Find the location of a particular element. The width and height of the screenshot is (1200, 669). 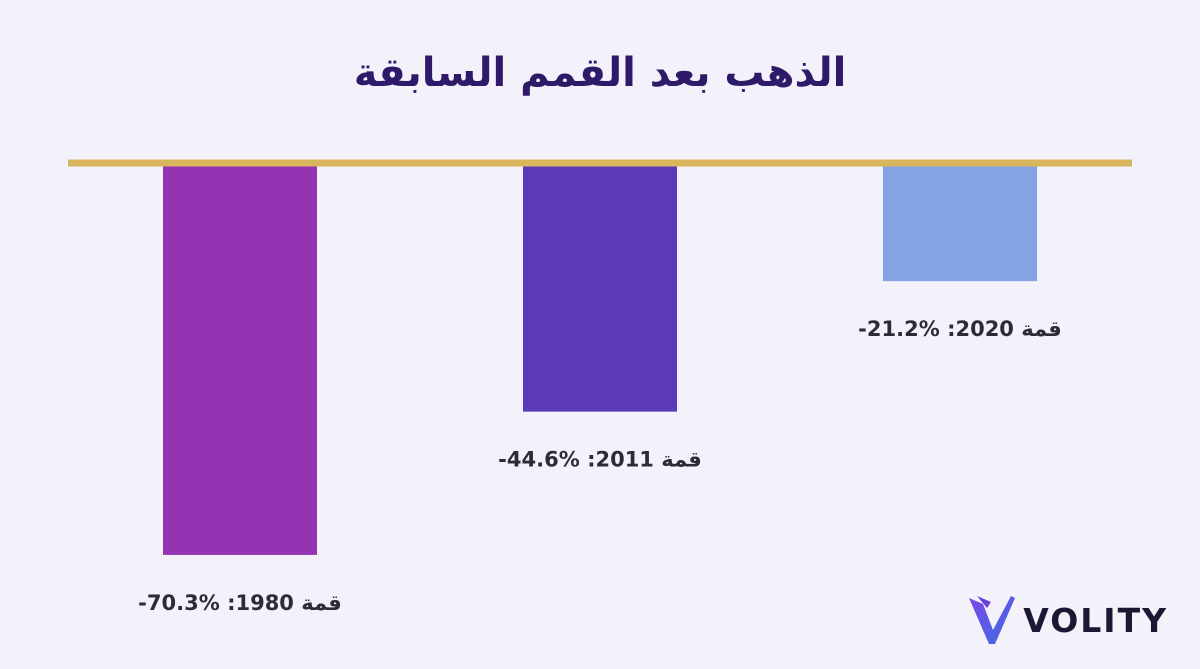

brand-logo: VOLITY is located at coordinates (1067, 620).